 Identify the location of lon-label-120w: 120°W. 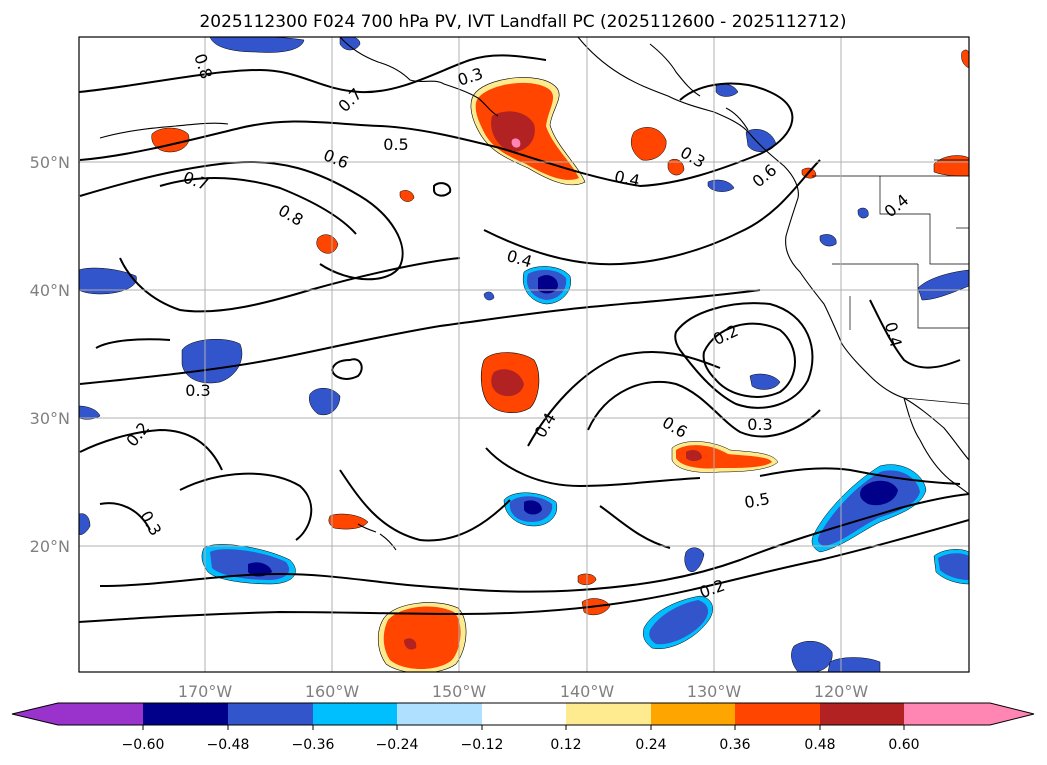
(841, 691).